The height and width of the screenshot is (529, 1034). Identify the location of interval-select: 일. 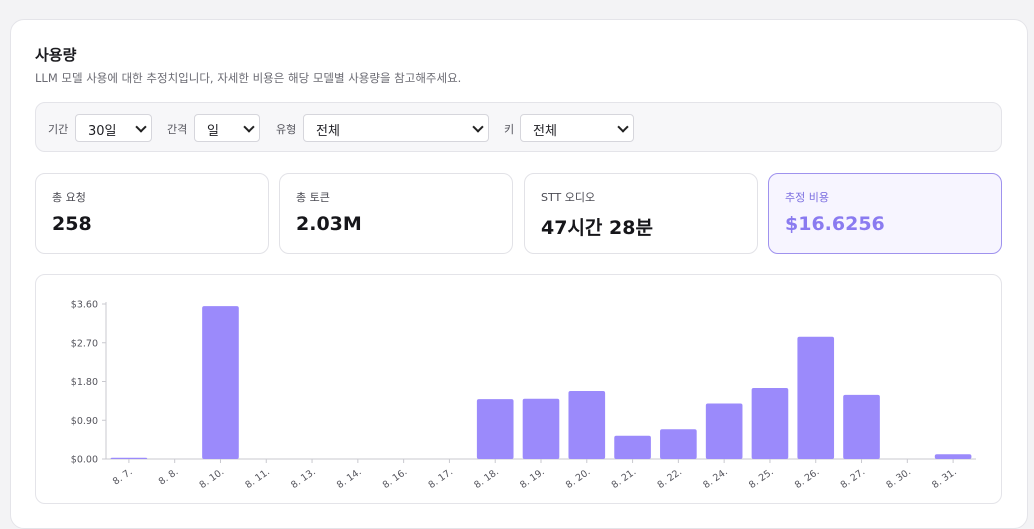
(227, 128).